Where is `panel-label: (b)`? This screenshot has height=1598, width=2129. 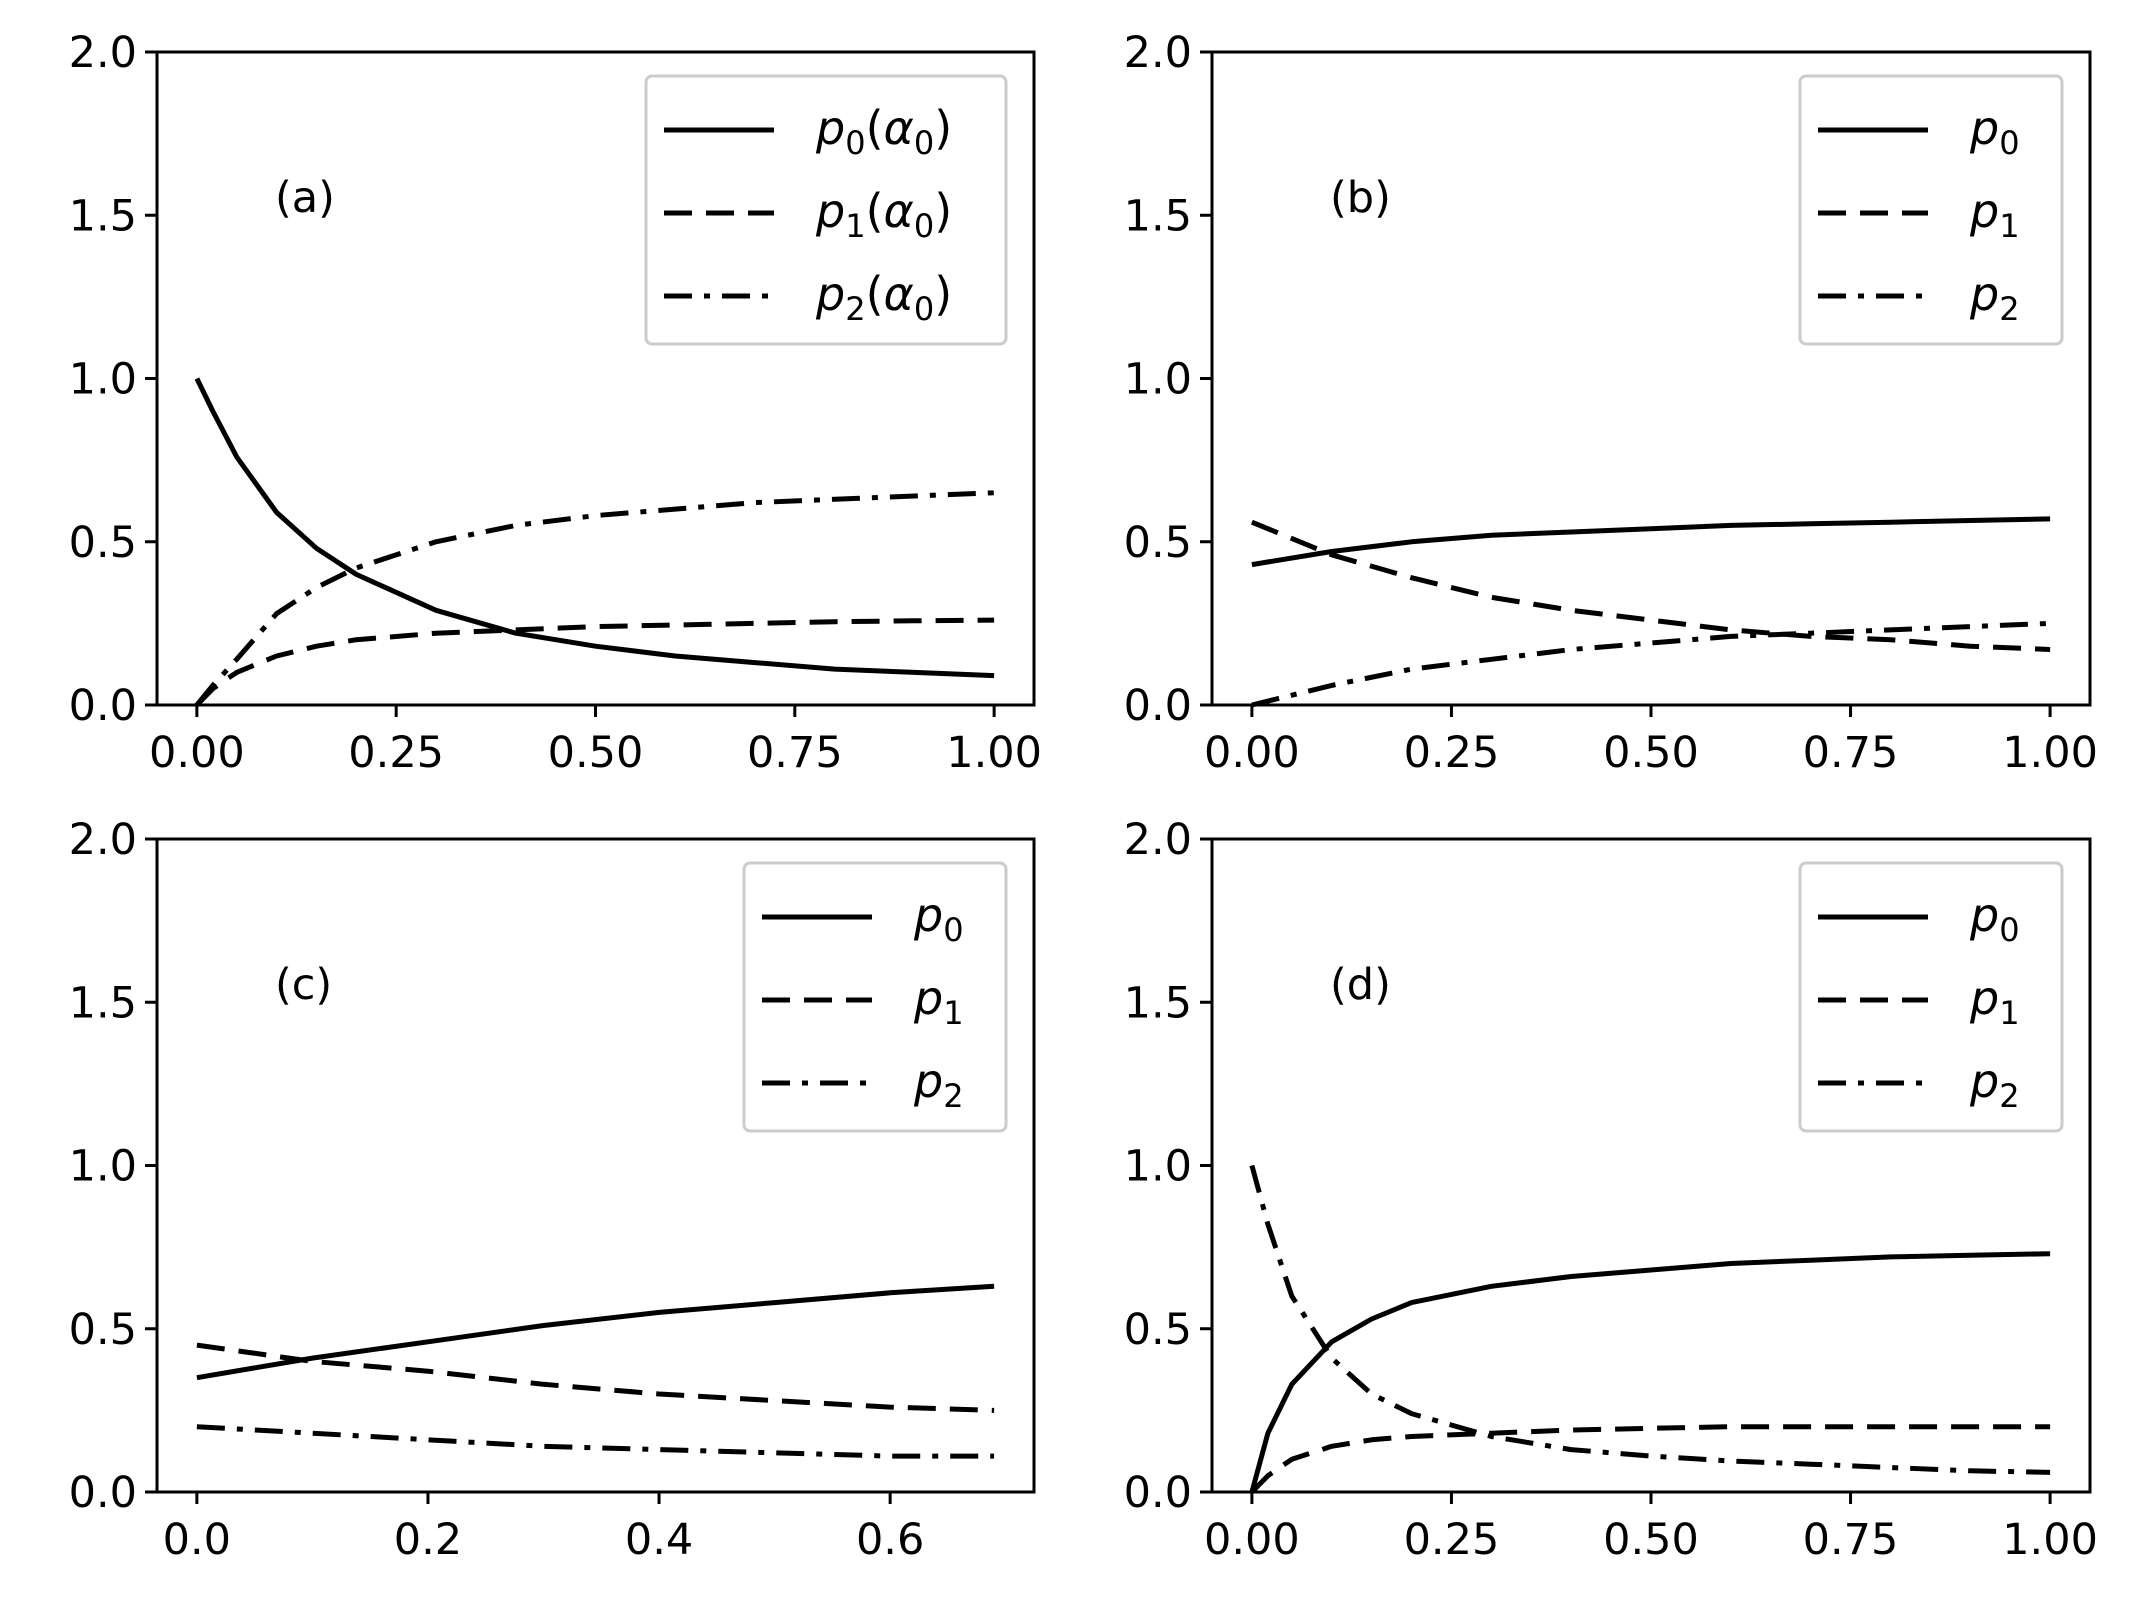
panel-label: (b) is located at coordinates (1360, 198).